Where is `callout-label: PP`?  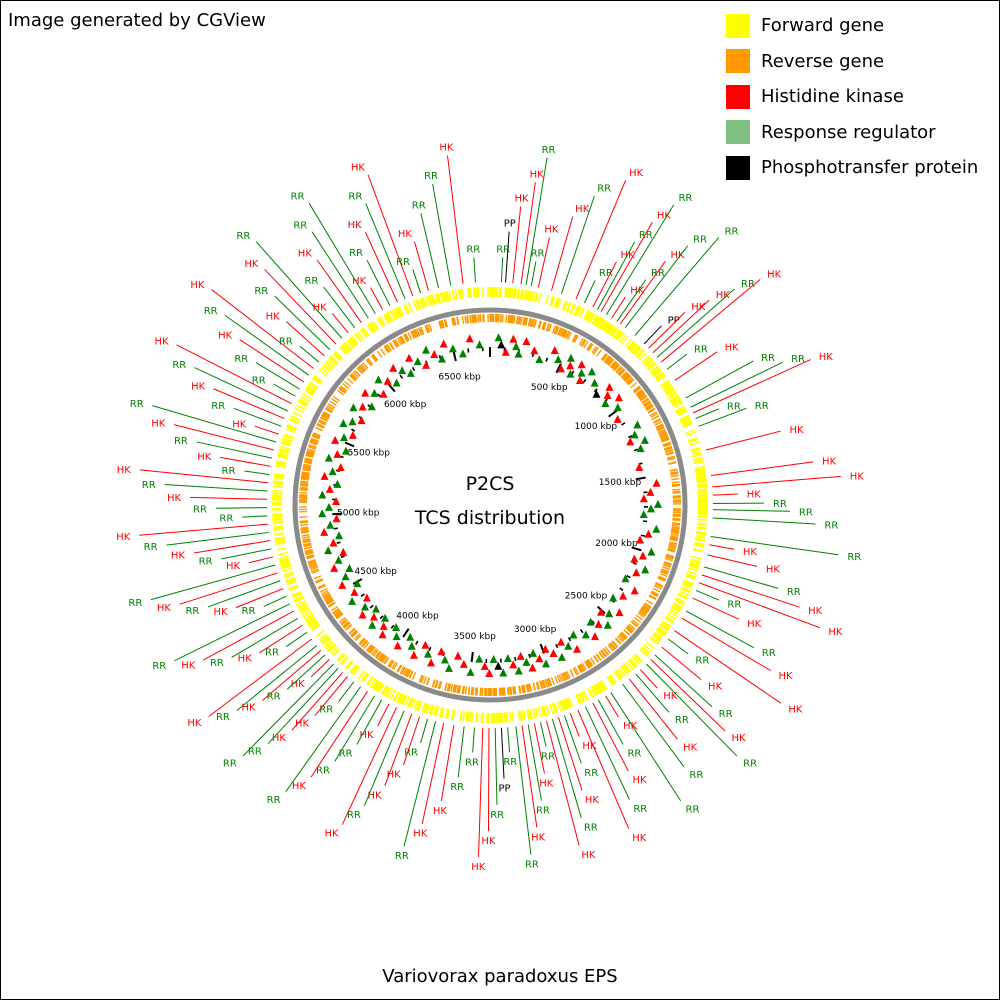
callout-label: PP is located at coordinates (674, 320).